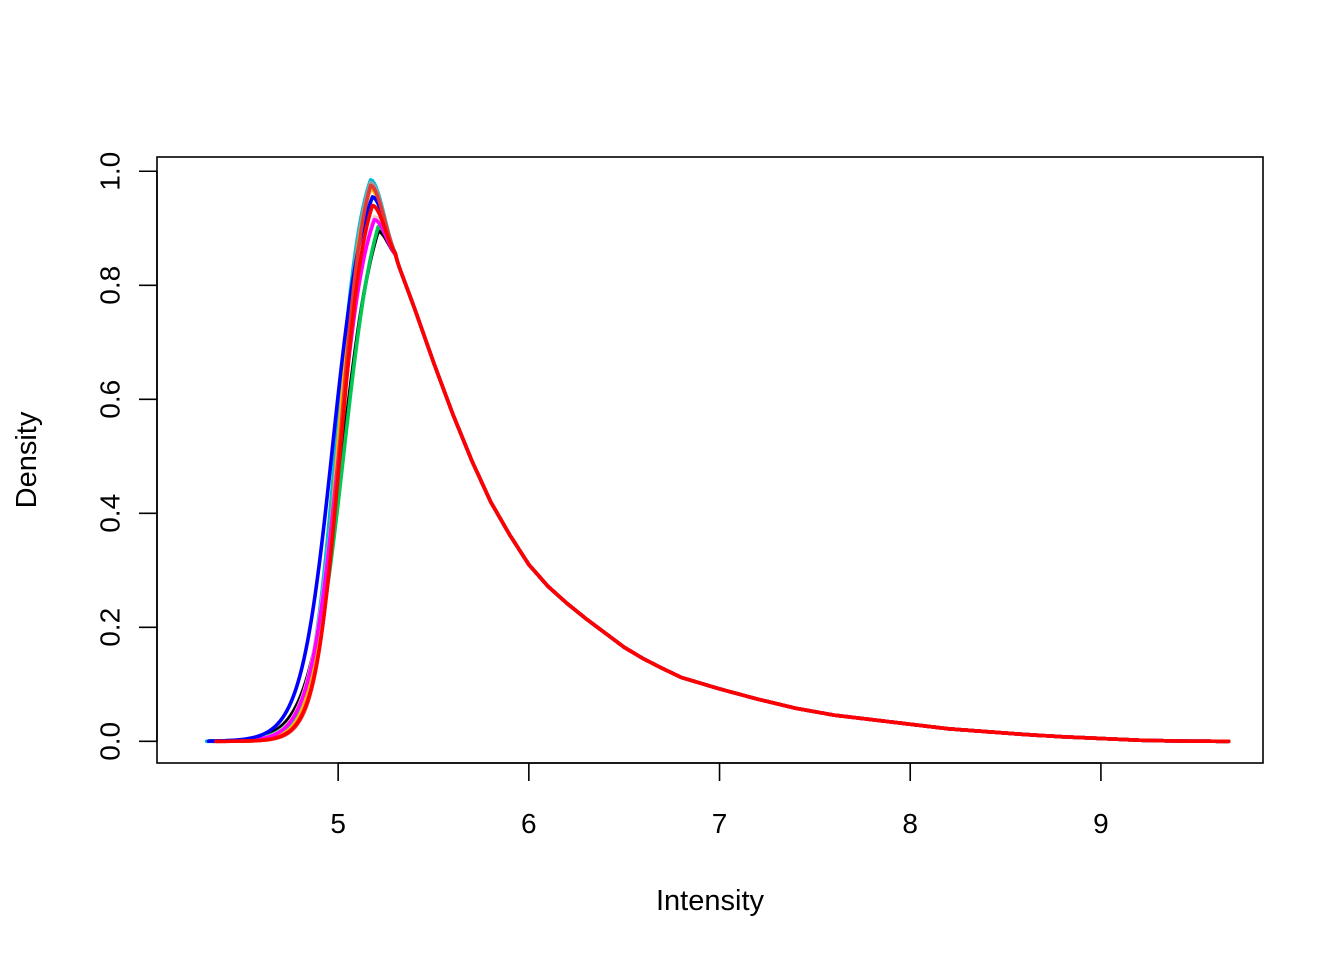 The width and height of the screenshot is (1344, 960). I want to click on y-tick-label: 0.2, so click(110, 627).